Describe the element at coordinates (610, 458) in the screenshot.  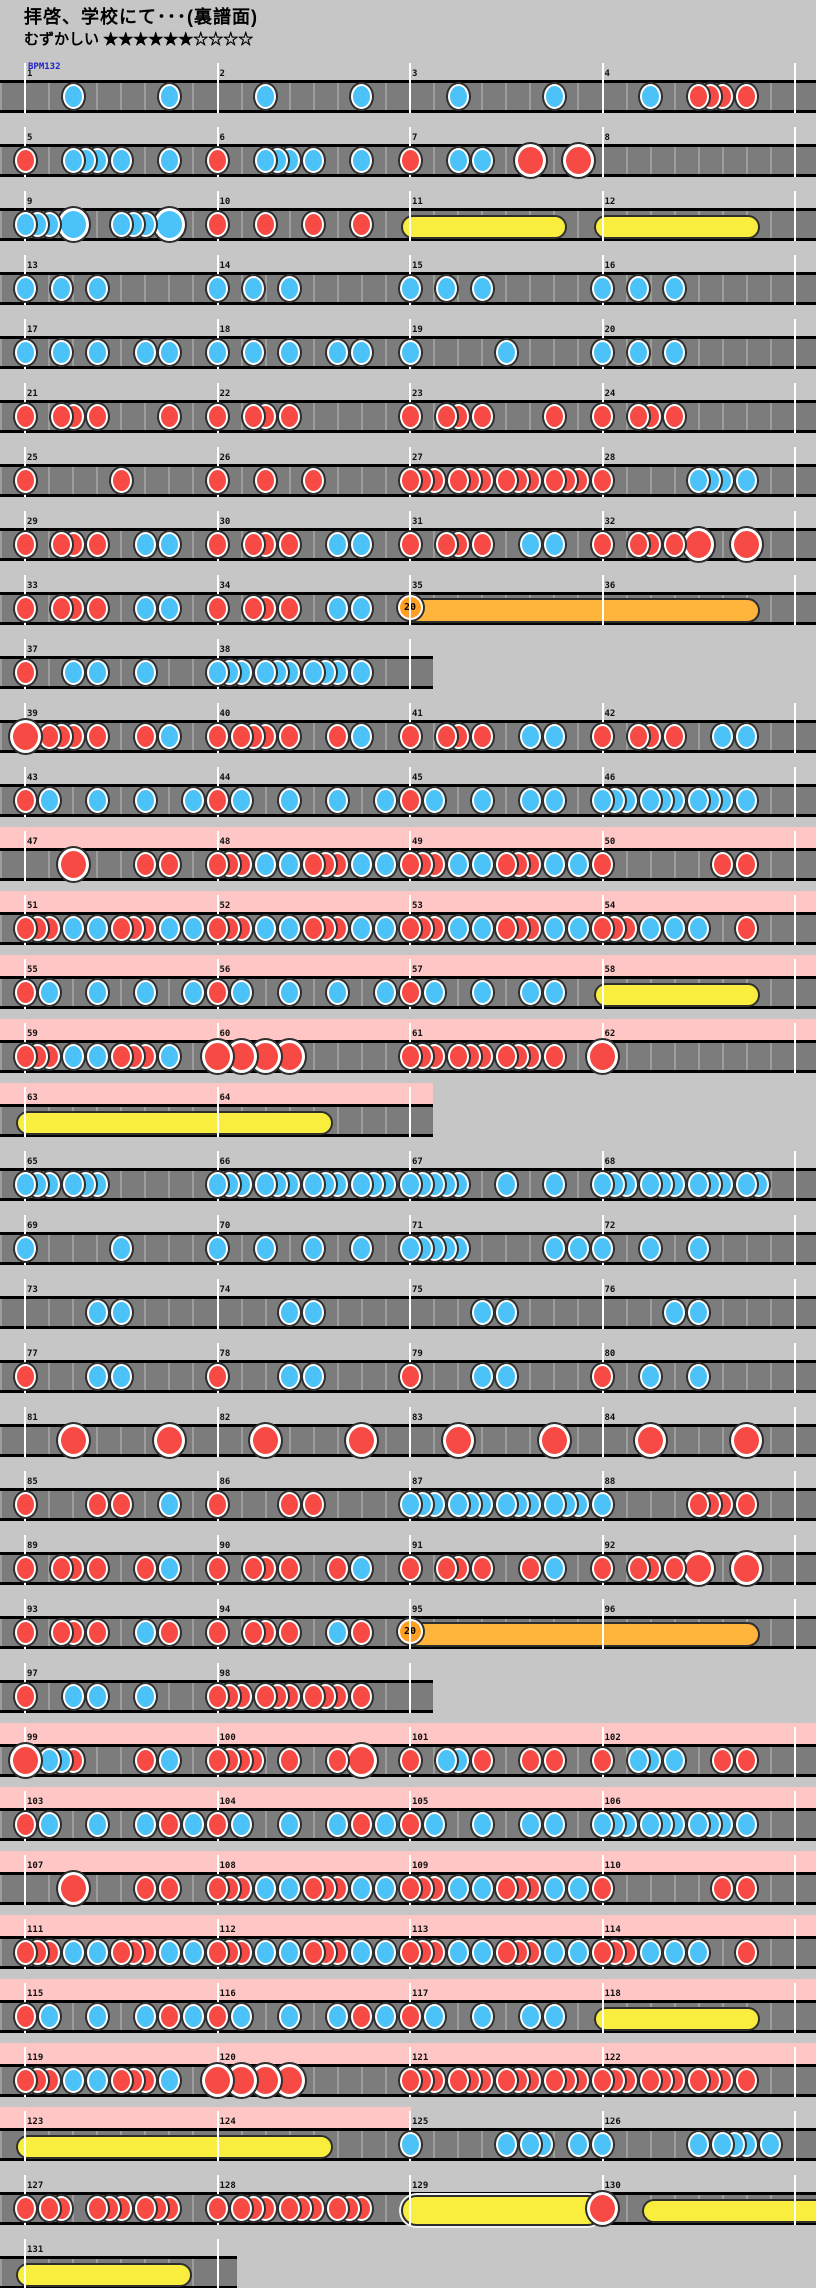
I see `measure-number: 28` at that location.